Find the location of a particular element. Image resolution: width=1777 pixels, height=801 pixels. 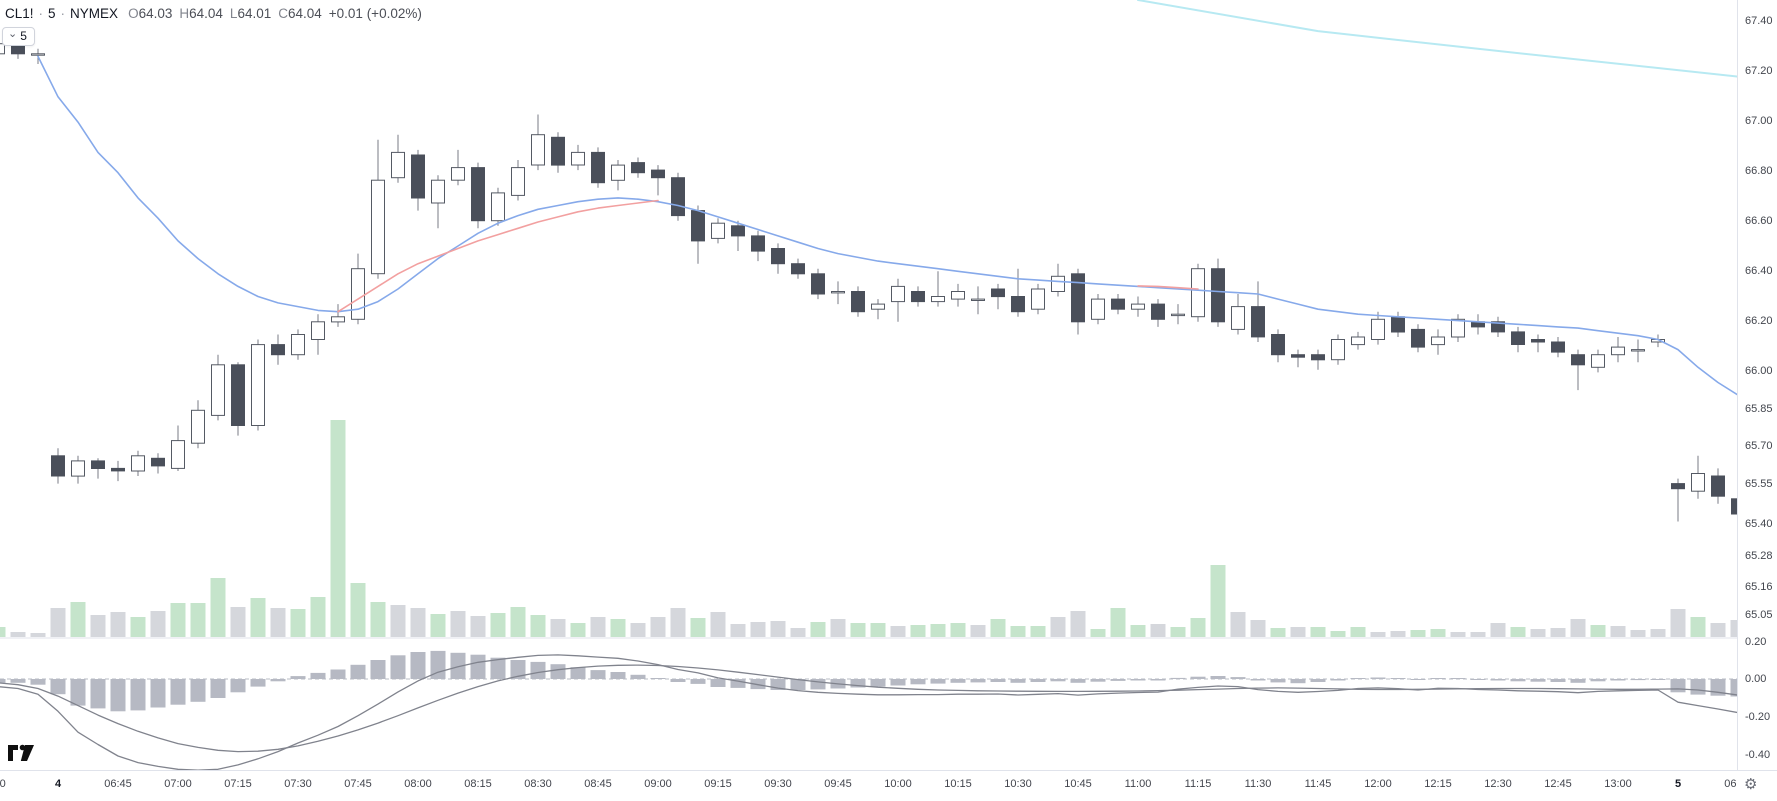

gear-icon: ⚙ is located at coordinates (1751, 784).